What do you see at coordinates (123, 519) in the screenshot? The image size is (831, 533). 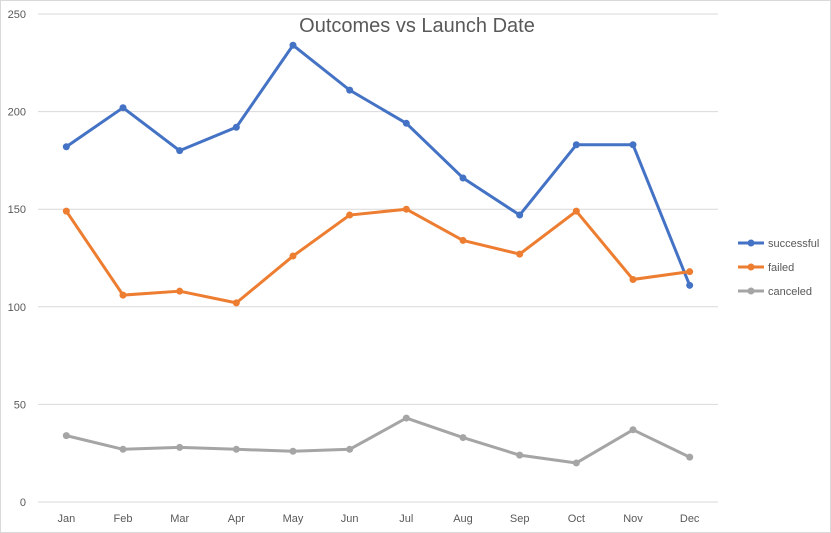 I see `x-tick-label: Feb` at bounding box center [123, 519].